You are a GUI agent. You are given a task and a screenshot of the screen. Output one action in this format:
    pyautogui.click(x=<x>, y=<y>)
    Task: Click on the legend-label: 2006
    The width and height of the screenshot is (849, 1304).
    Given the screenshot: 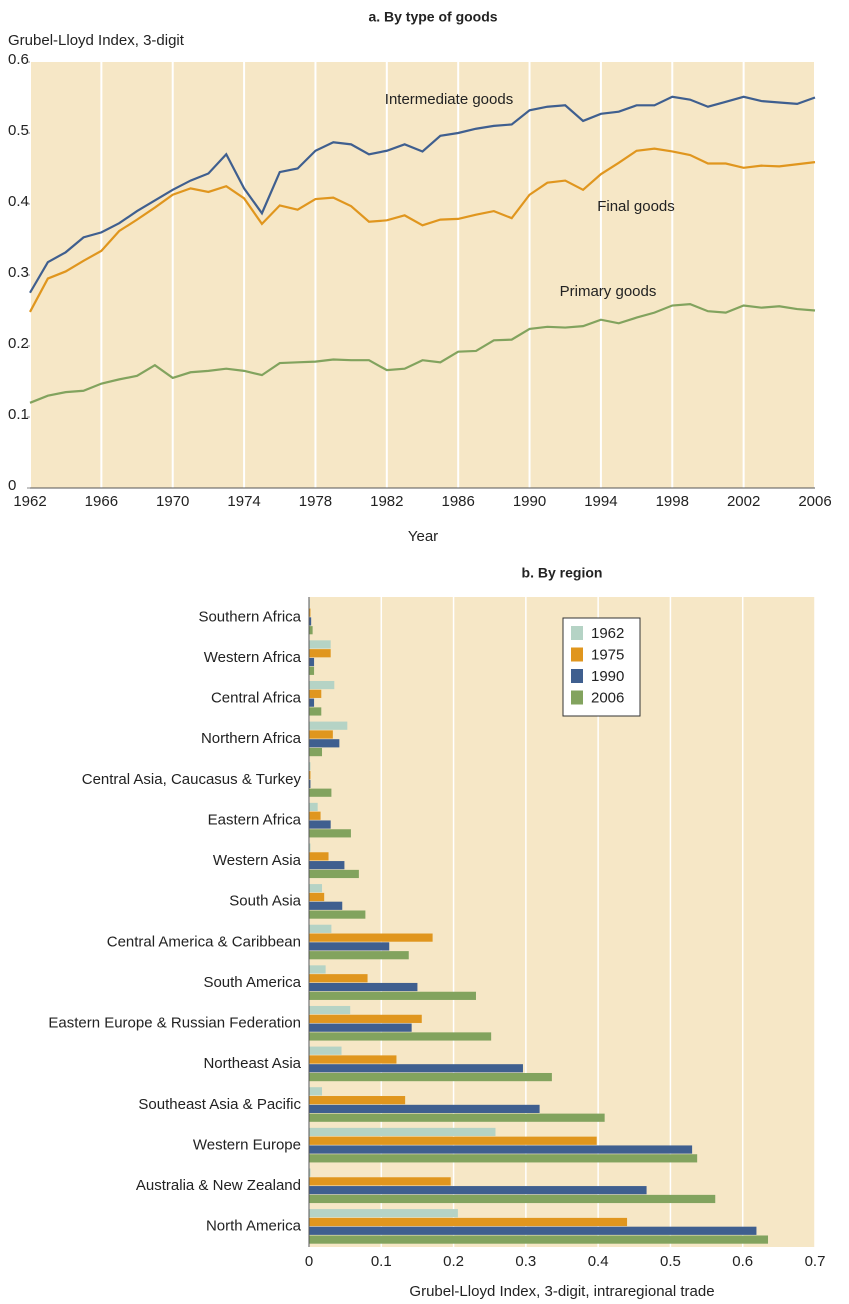 What is the action you would take?
    pyautogui.click(x=607, y=697)
    